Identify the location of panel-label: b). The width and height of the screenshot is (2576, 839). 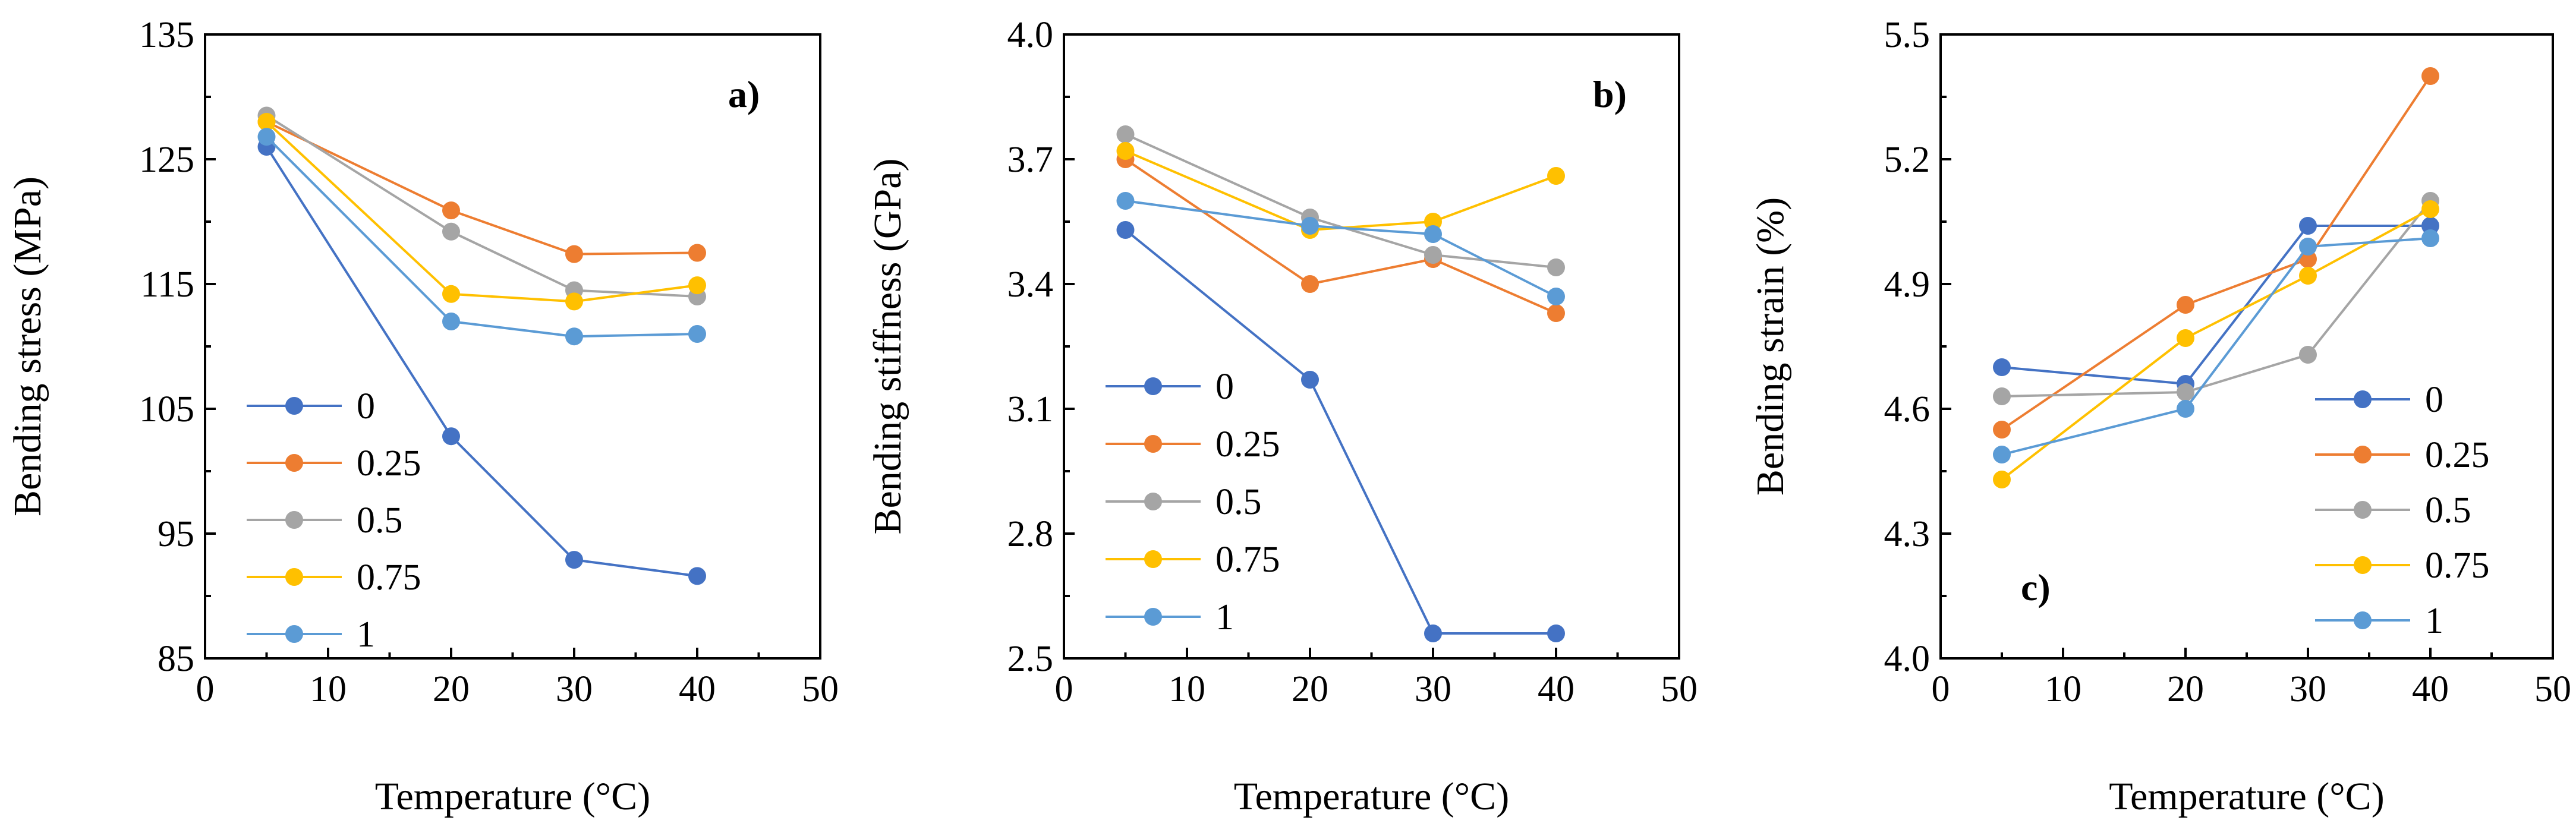
(1610, 94).